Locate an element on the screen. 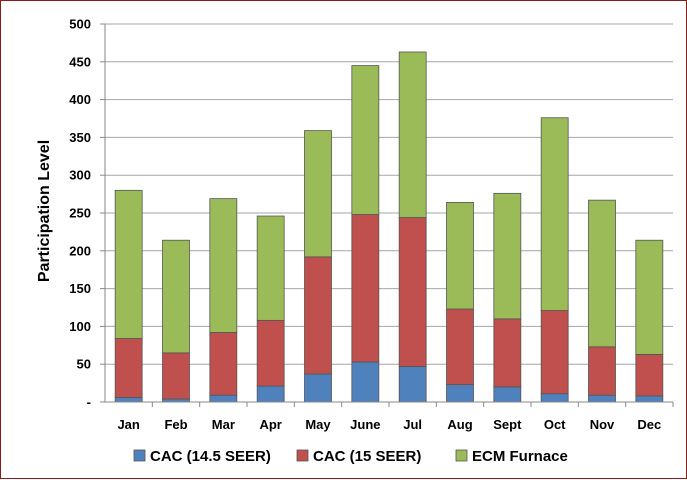 This screenshot has width=687, height=480. x-tick-label: Oct is located at coordinates (555, 424).